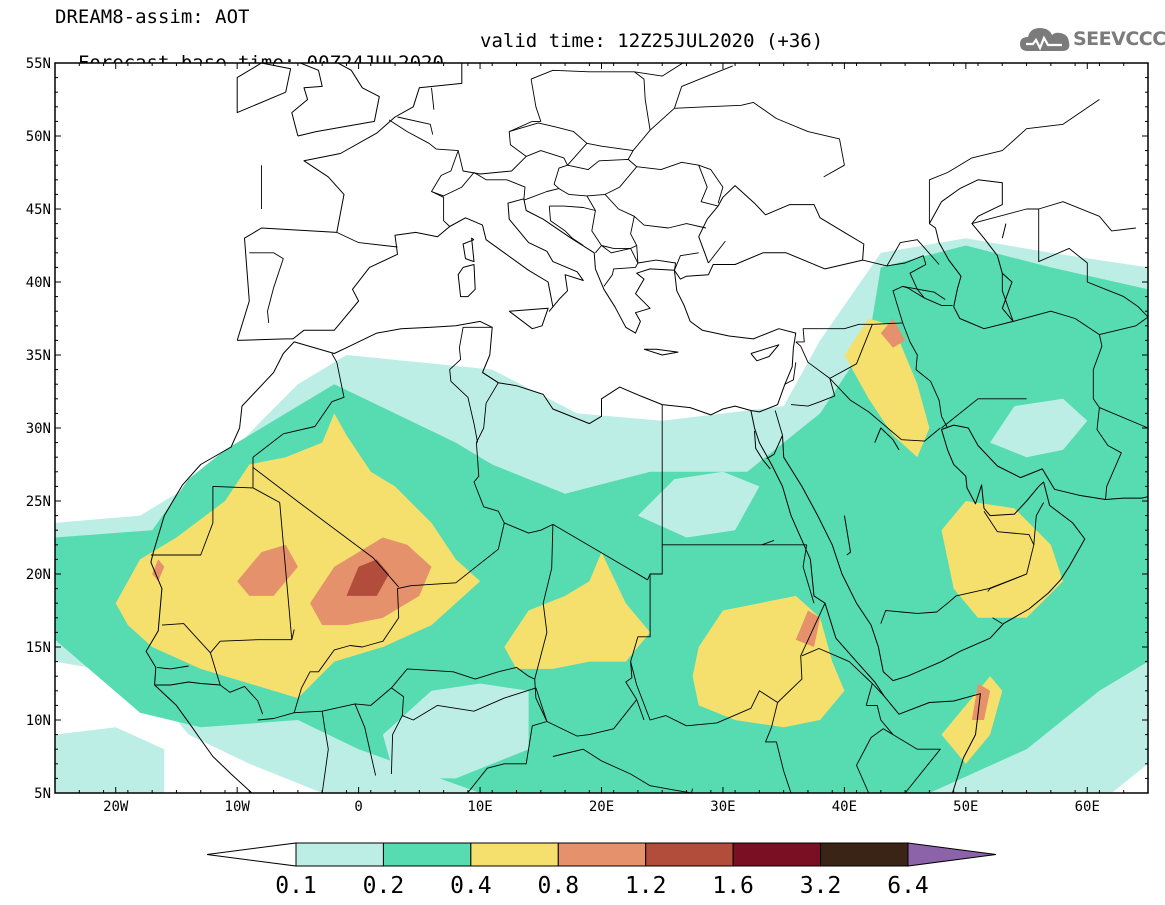 The width and height of the screenshot is (1165, 905). Describe the element at coordinates (1119, 39) in the screenshot. I see `logo-text: SEEVCCC` at that location.